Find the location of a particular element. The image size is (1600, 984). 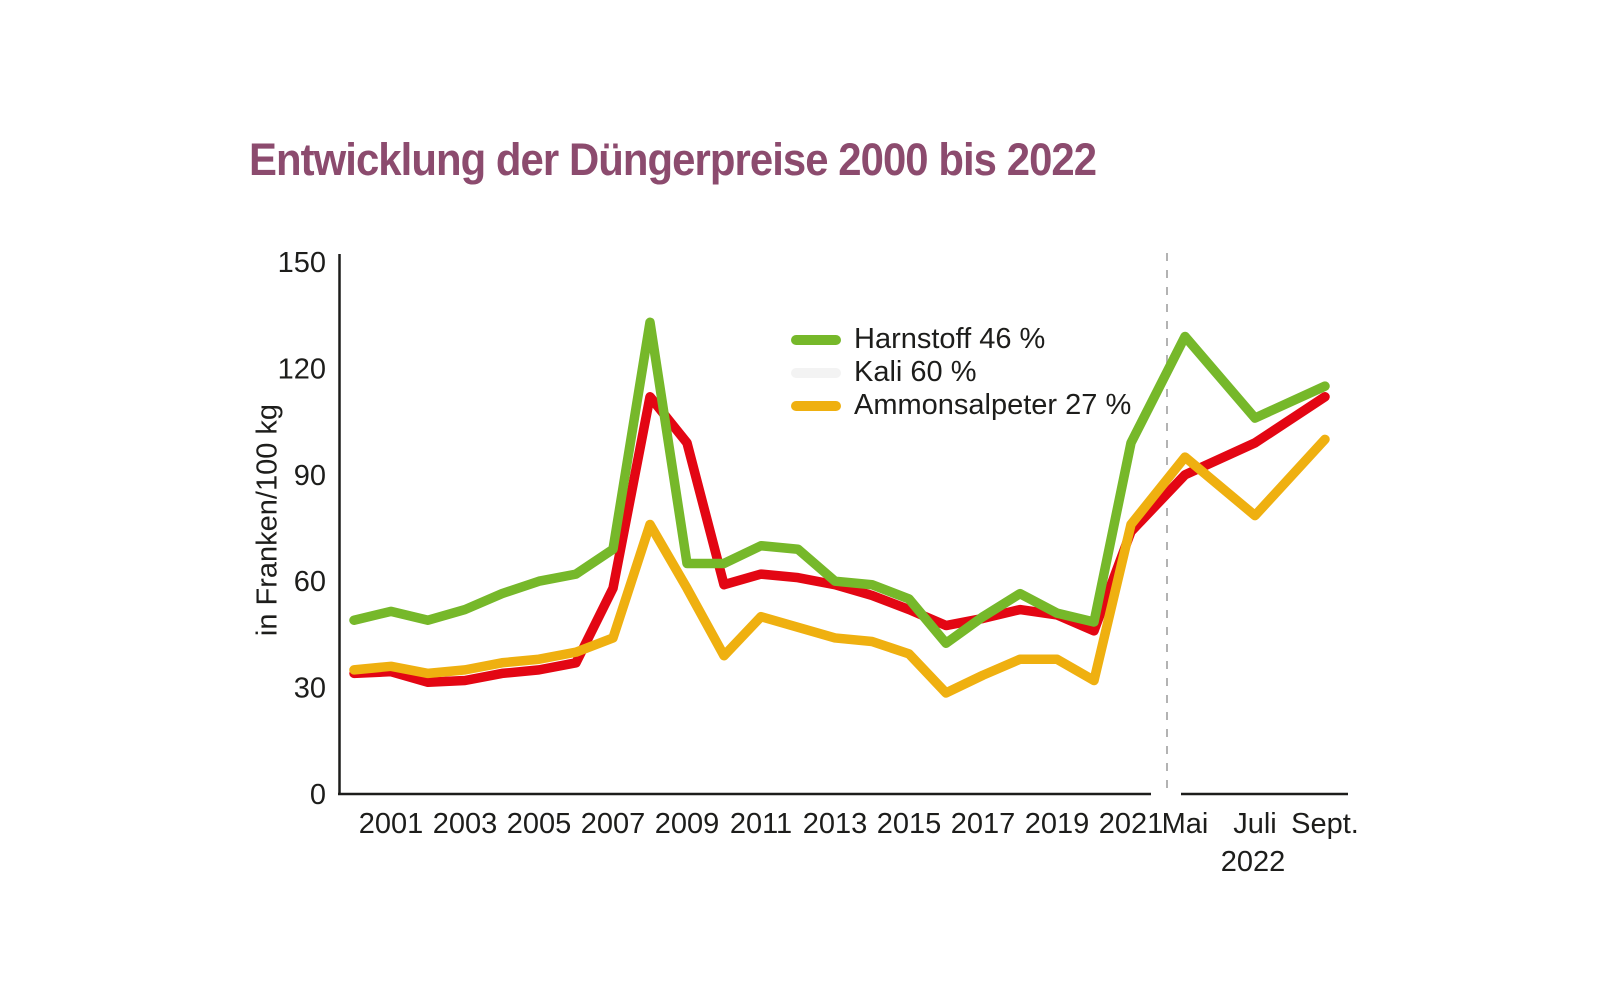

legend-item-ammonsalpeter: Ammonsalpeter 27 % is located at coordinates (961, 405).